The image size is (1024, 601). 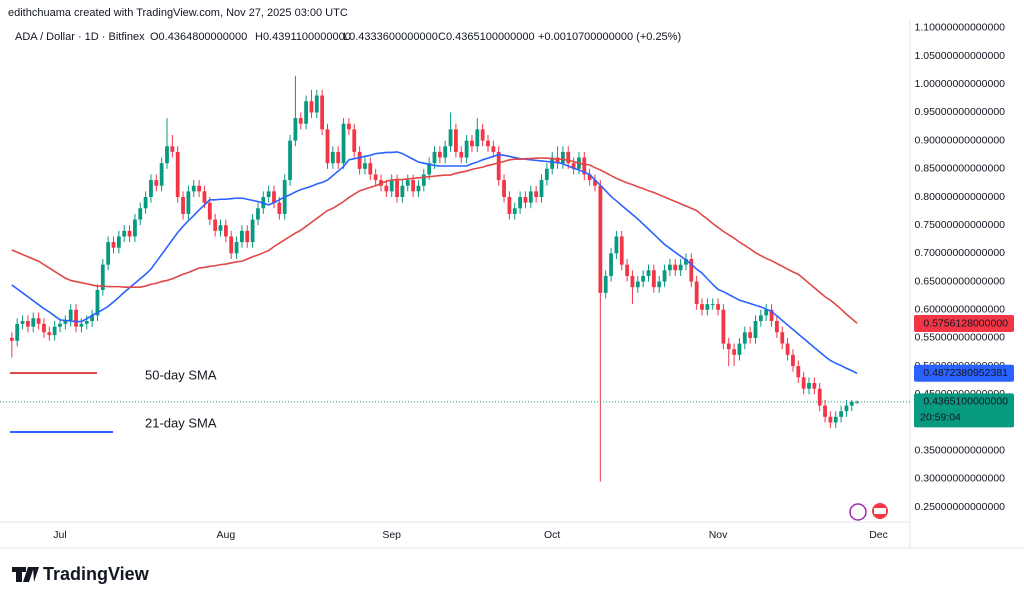 I want to click on logo-mark, so click(x=25, y=574).